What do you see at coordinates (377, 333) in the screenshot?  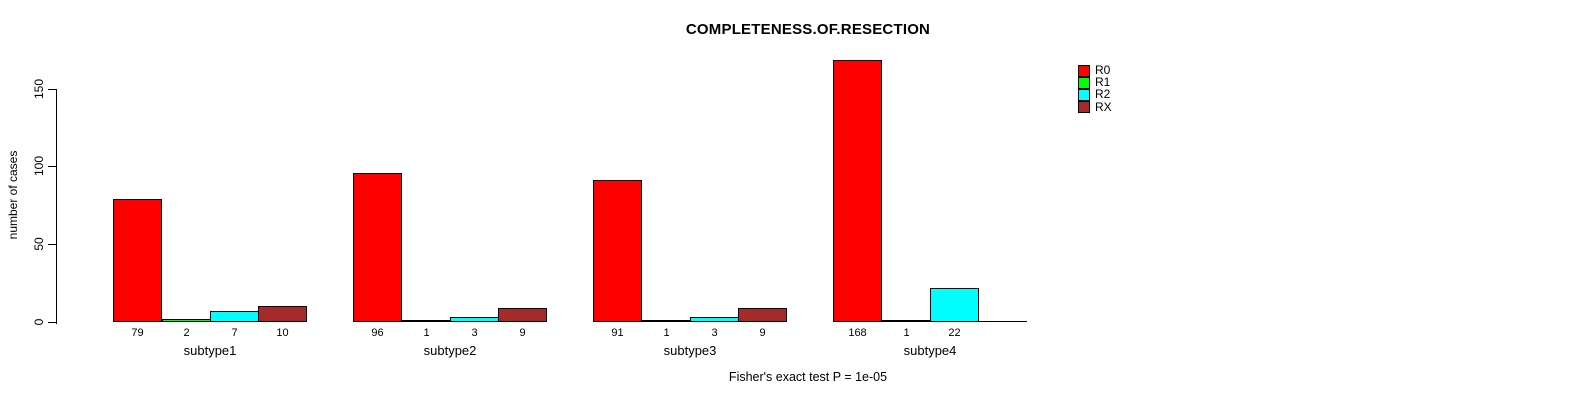 I see `bar-value-label: 96` at bounding box center [377, 333].